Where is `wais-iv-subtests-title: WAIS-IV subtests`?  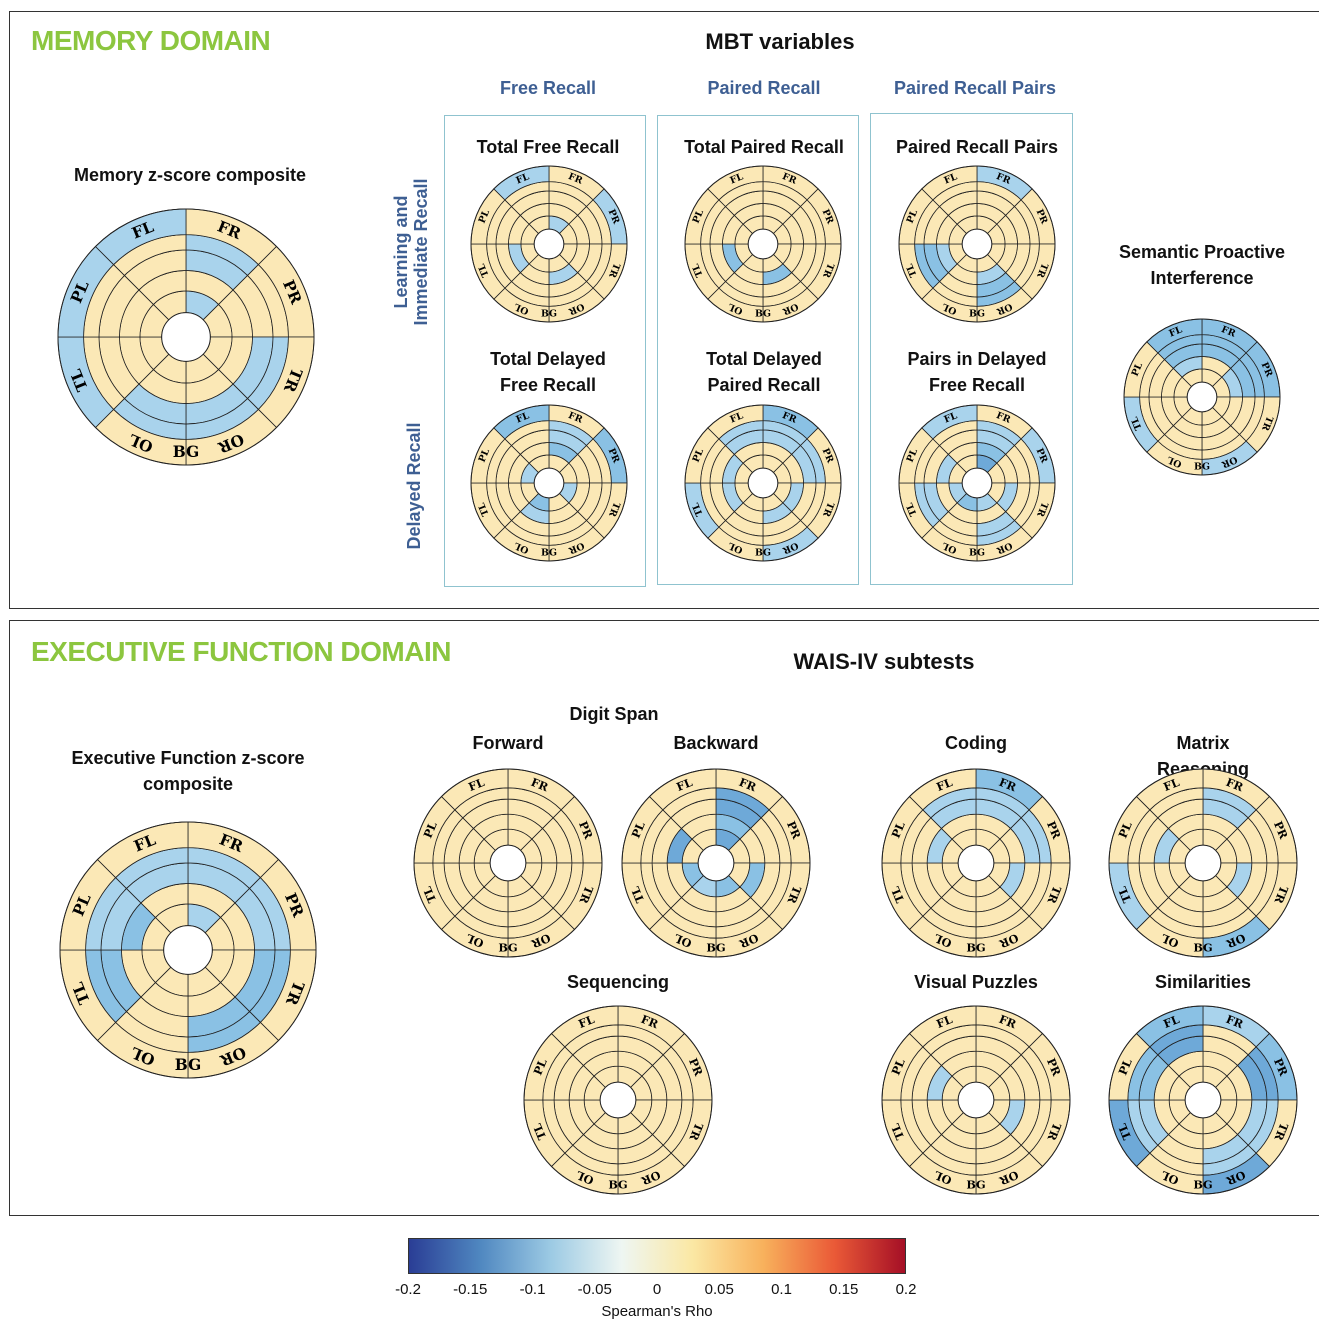 wais-iv-subtests-title: WAIS-IV subtests is located at coordinates (884, 661).